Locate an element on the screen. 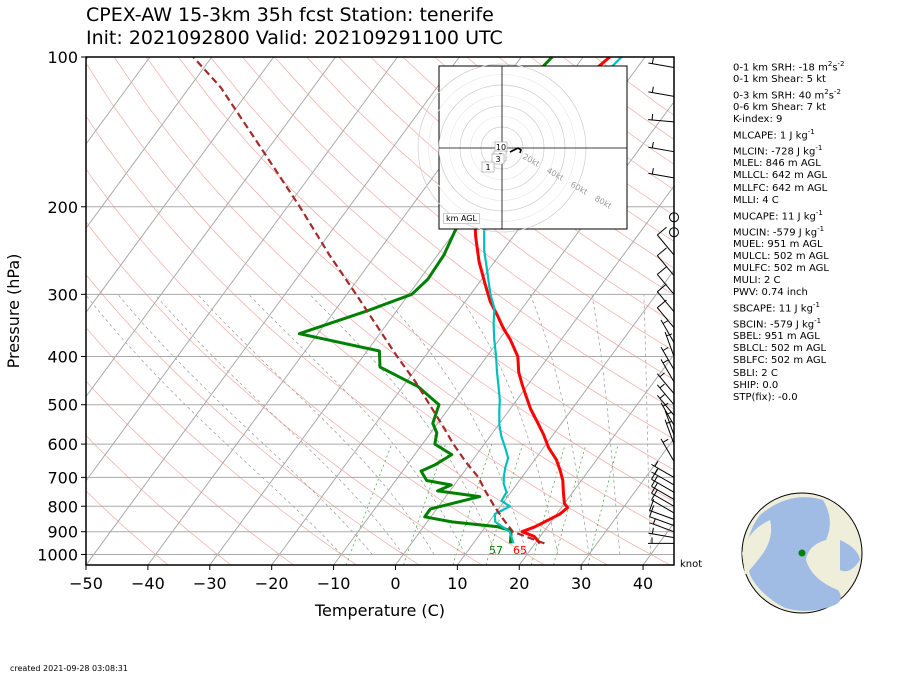 Image resolution: width=906 pixels, height=675 pixels. x-axis-label: Temperature (C) is located at coordinates (379, 610).